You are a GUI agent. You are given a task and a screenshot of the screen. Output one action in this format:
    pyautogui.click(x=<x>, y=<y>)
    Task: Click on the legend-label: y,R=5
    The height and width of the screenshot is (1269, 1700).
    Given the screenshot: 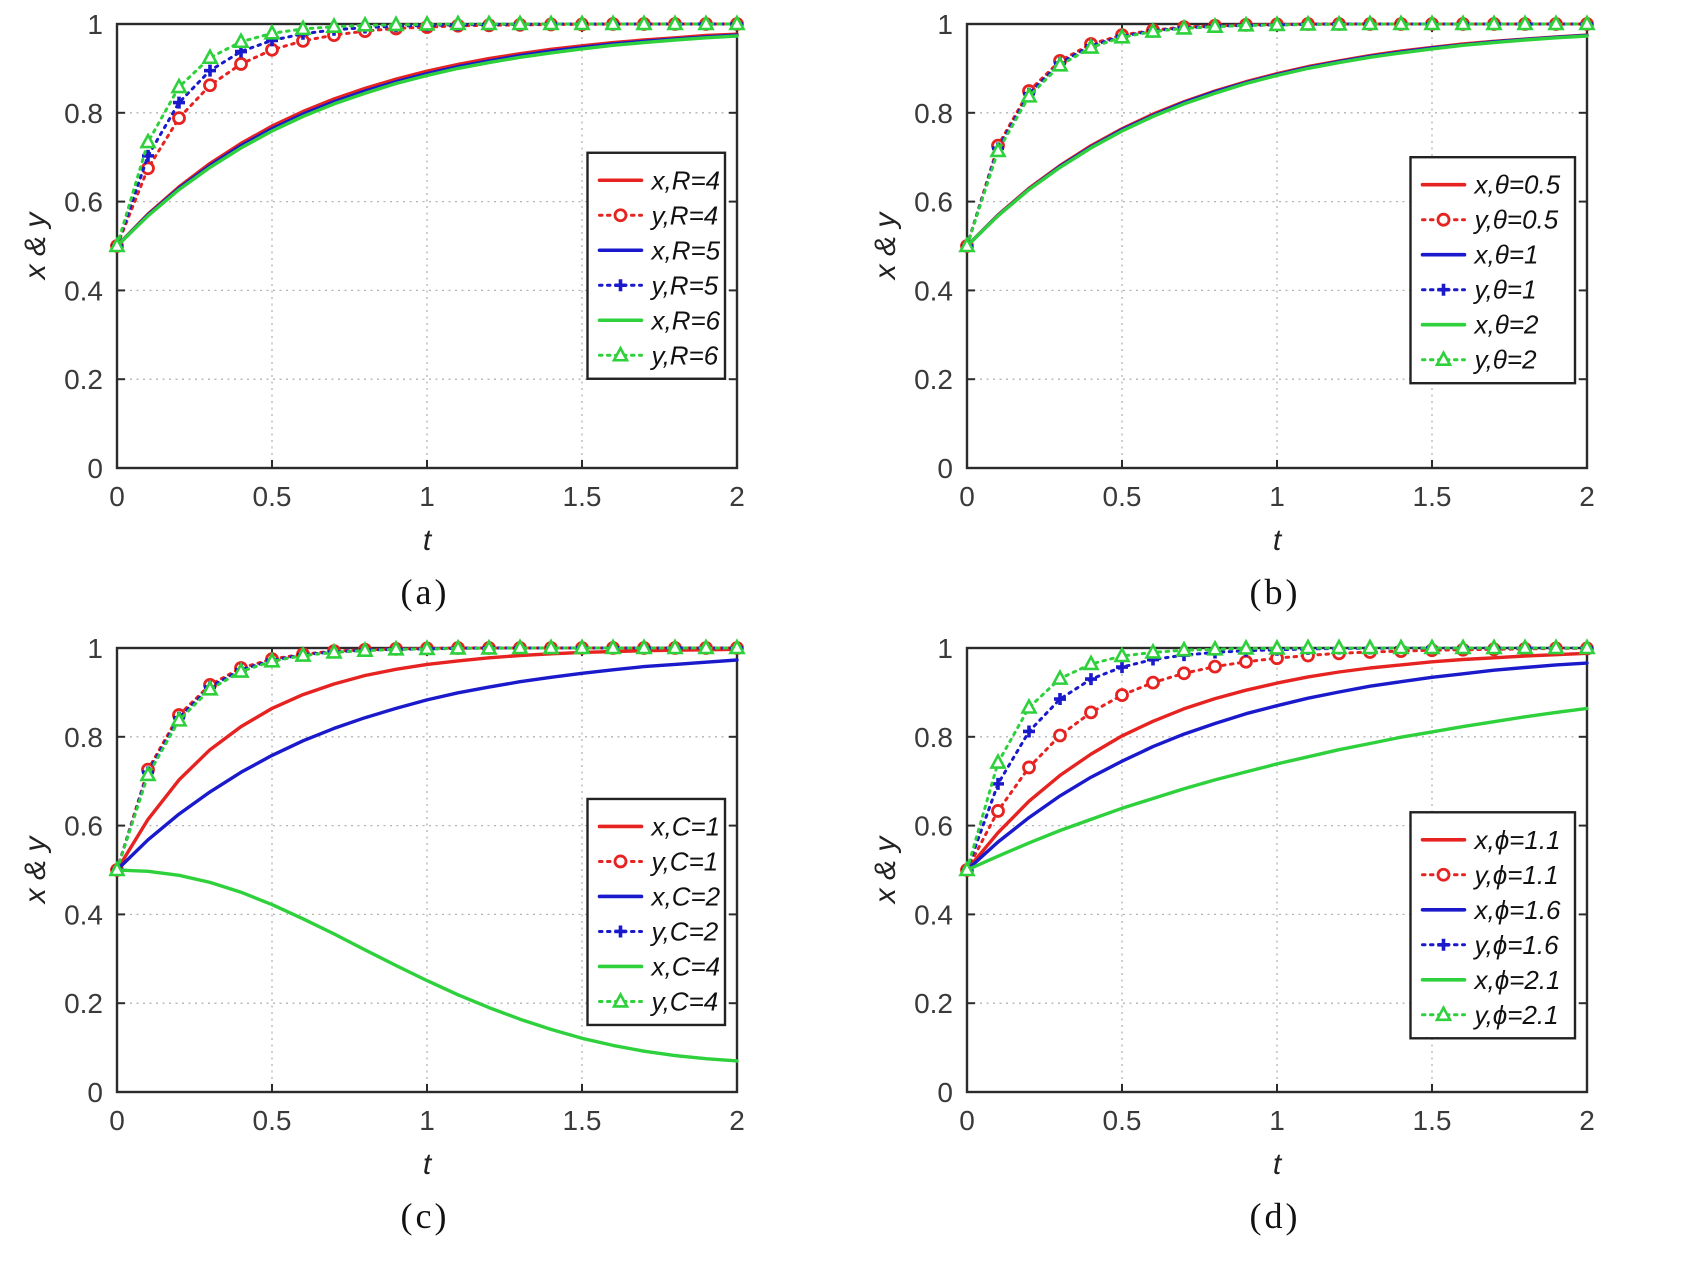 What is the action you would take?
    pyautogui.click(x=684, y=285)
    